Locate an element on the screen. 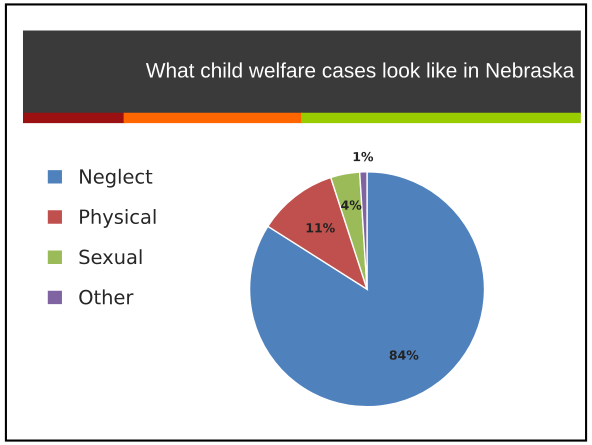  data-label: 84% is located at coordinates (404, 355).